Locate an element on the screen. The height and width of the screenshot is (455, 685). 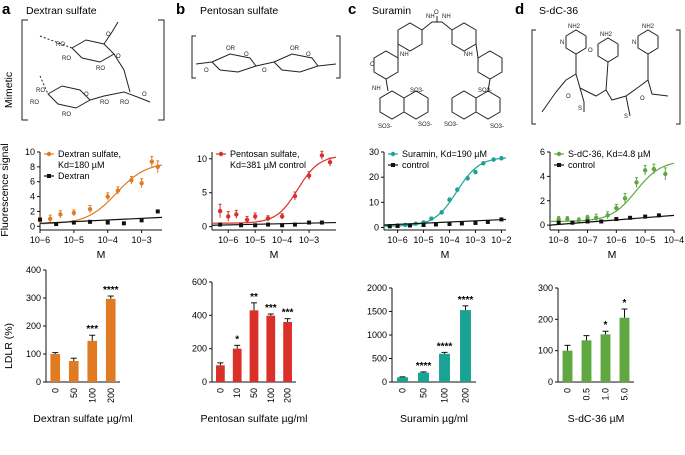
x-tick-label: 10−4 is located at coordinates (108, 240).